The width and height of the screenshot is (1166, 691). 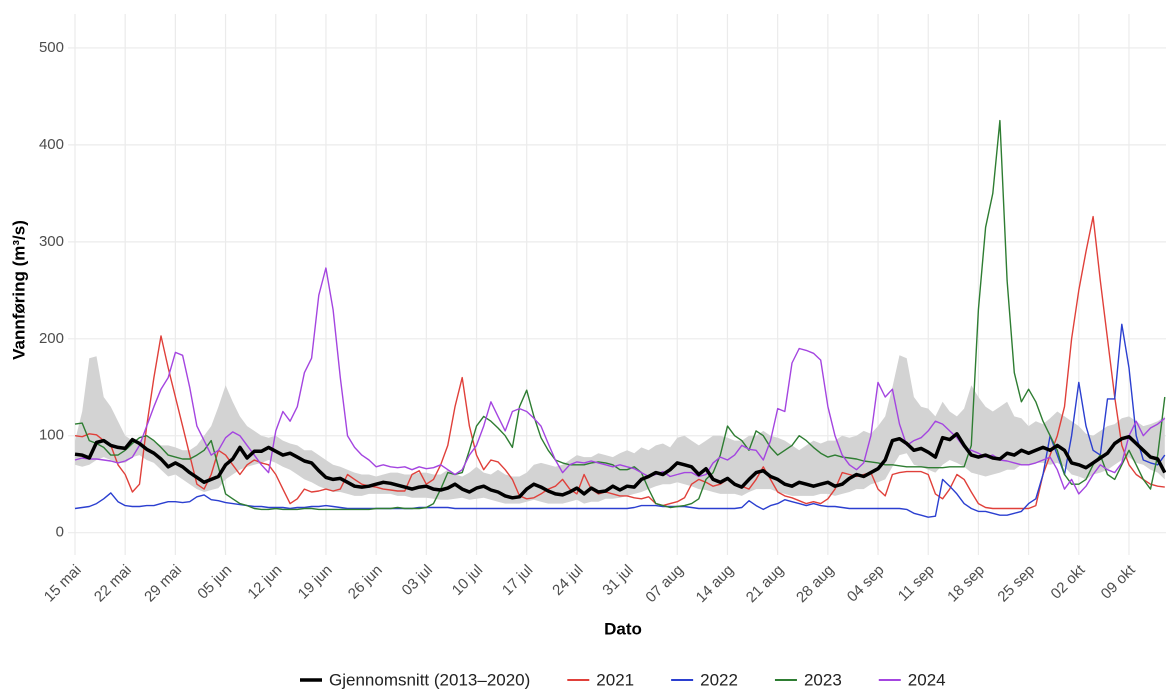 I want to click on y-tick-label: 500, so click(x=51, y=47).